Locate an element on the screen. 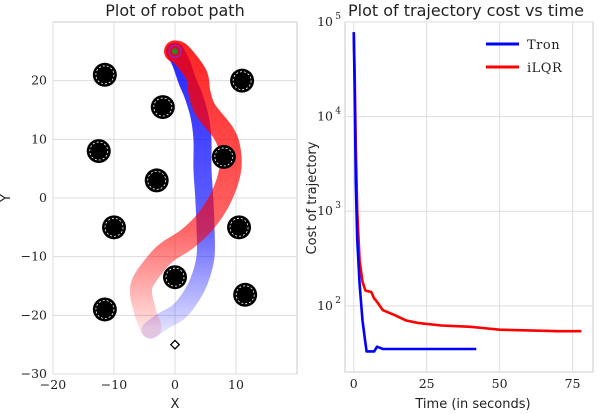 Image resolution: width=598 pixels, height=414 pixels. path-ilqr is located at coordinates (185, 189).